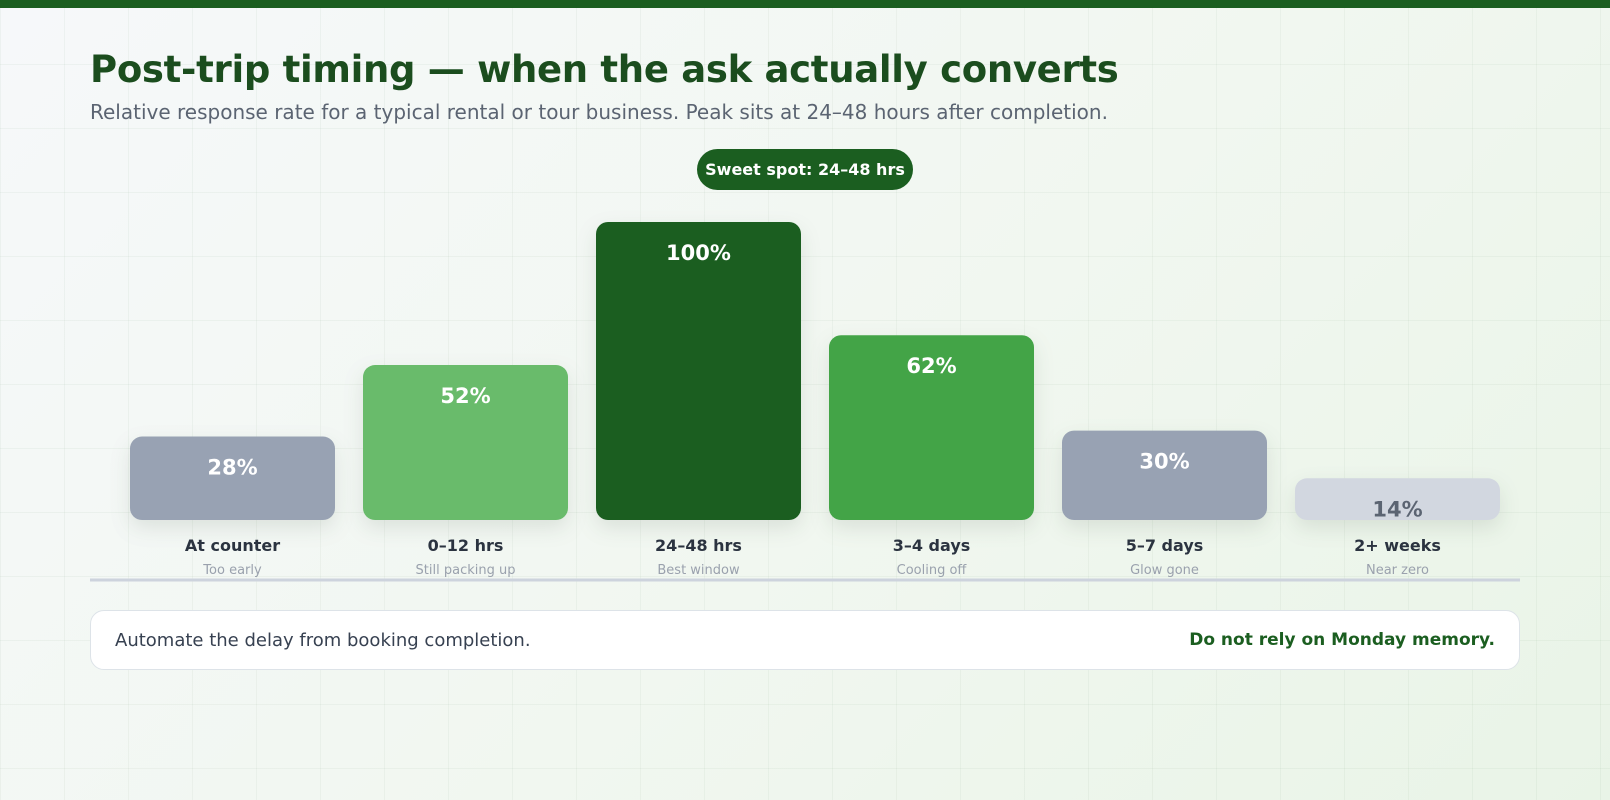  What do you see at coordinates (232, 545) in the screenshot?
I see `category-label-0: At counter` at bounding box center [232, 545].